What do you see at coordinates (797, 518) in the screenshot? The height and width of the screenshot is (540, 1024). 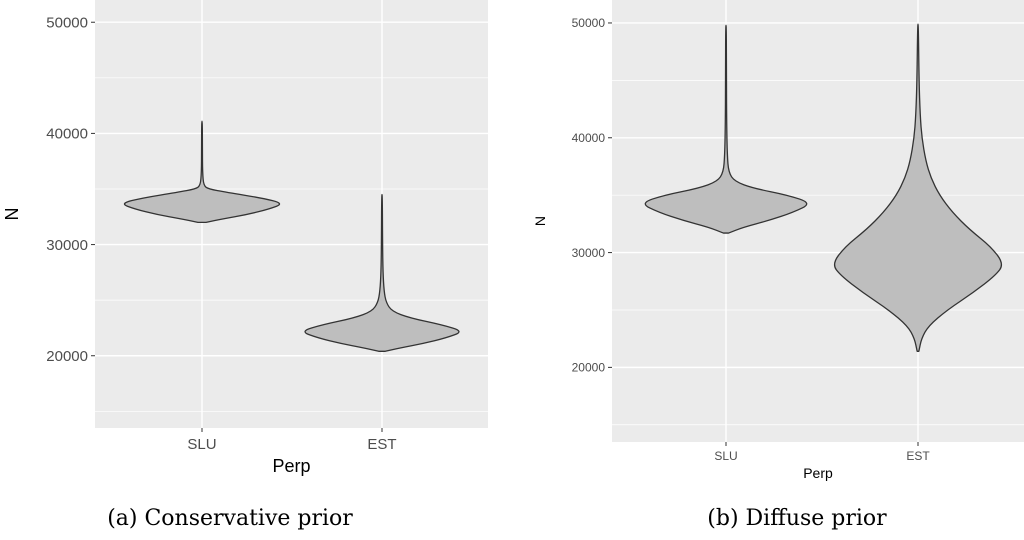 I see `caption-b: (b) Diffuse prior` at bounding box center [797, 518].